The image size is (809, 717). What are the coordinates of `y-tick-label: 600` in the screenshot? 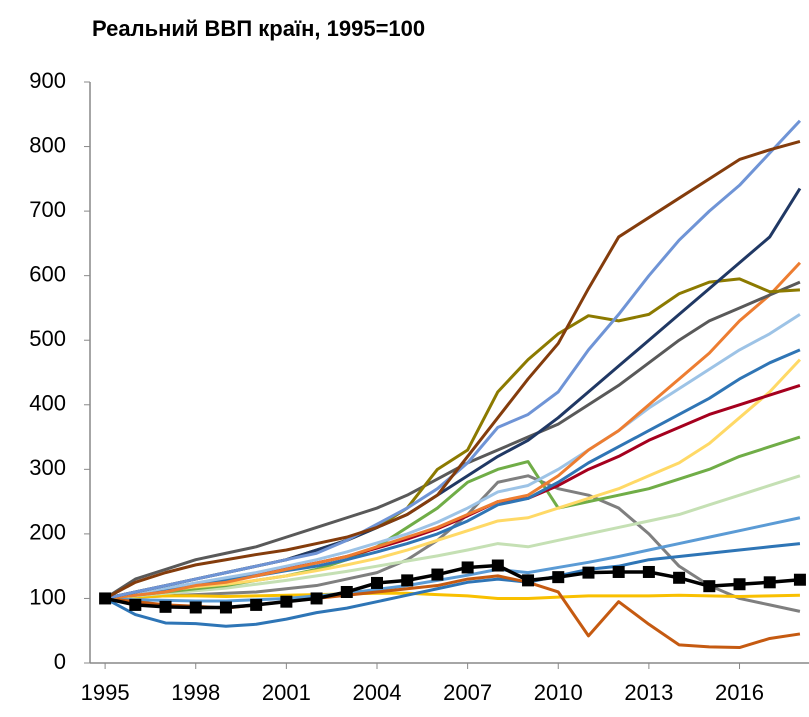 It's located at (47, 273).